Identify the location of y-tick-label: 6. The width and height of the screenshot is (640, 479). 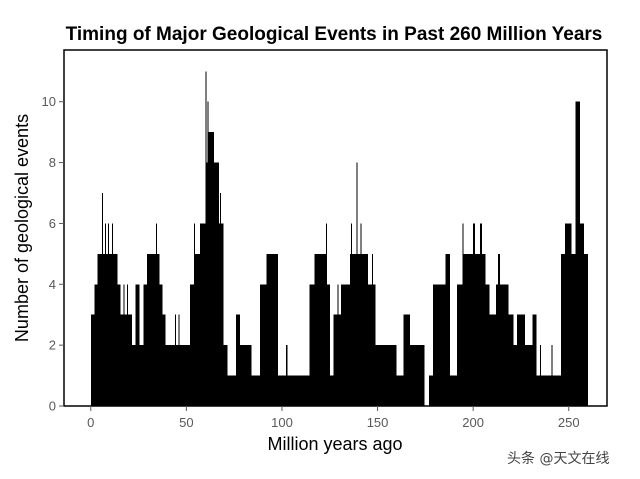
(52, 223).